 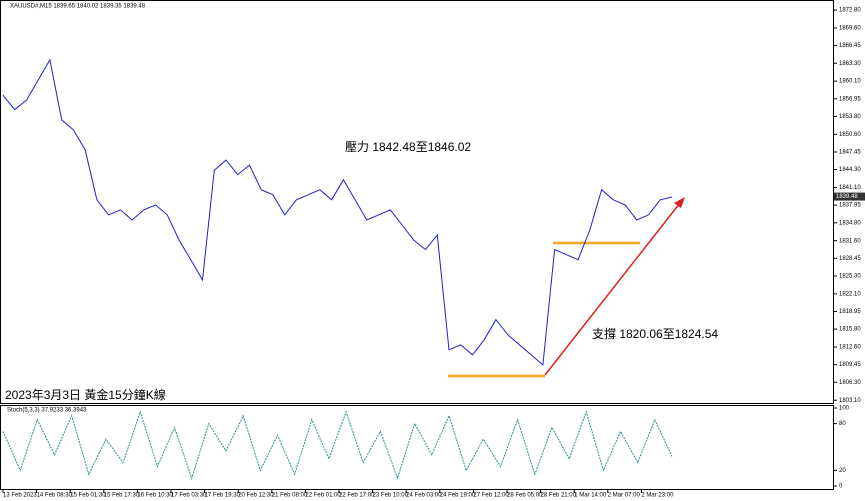 I want to click on y-tick-label: 1825.30, so click(x=850, y=277).